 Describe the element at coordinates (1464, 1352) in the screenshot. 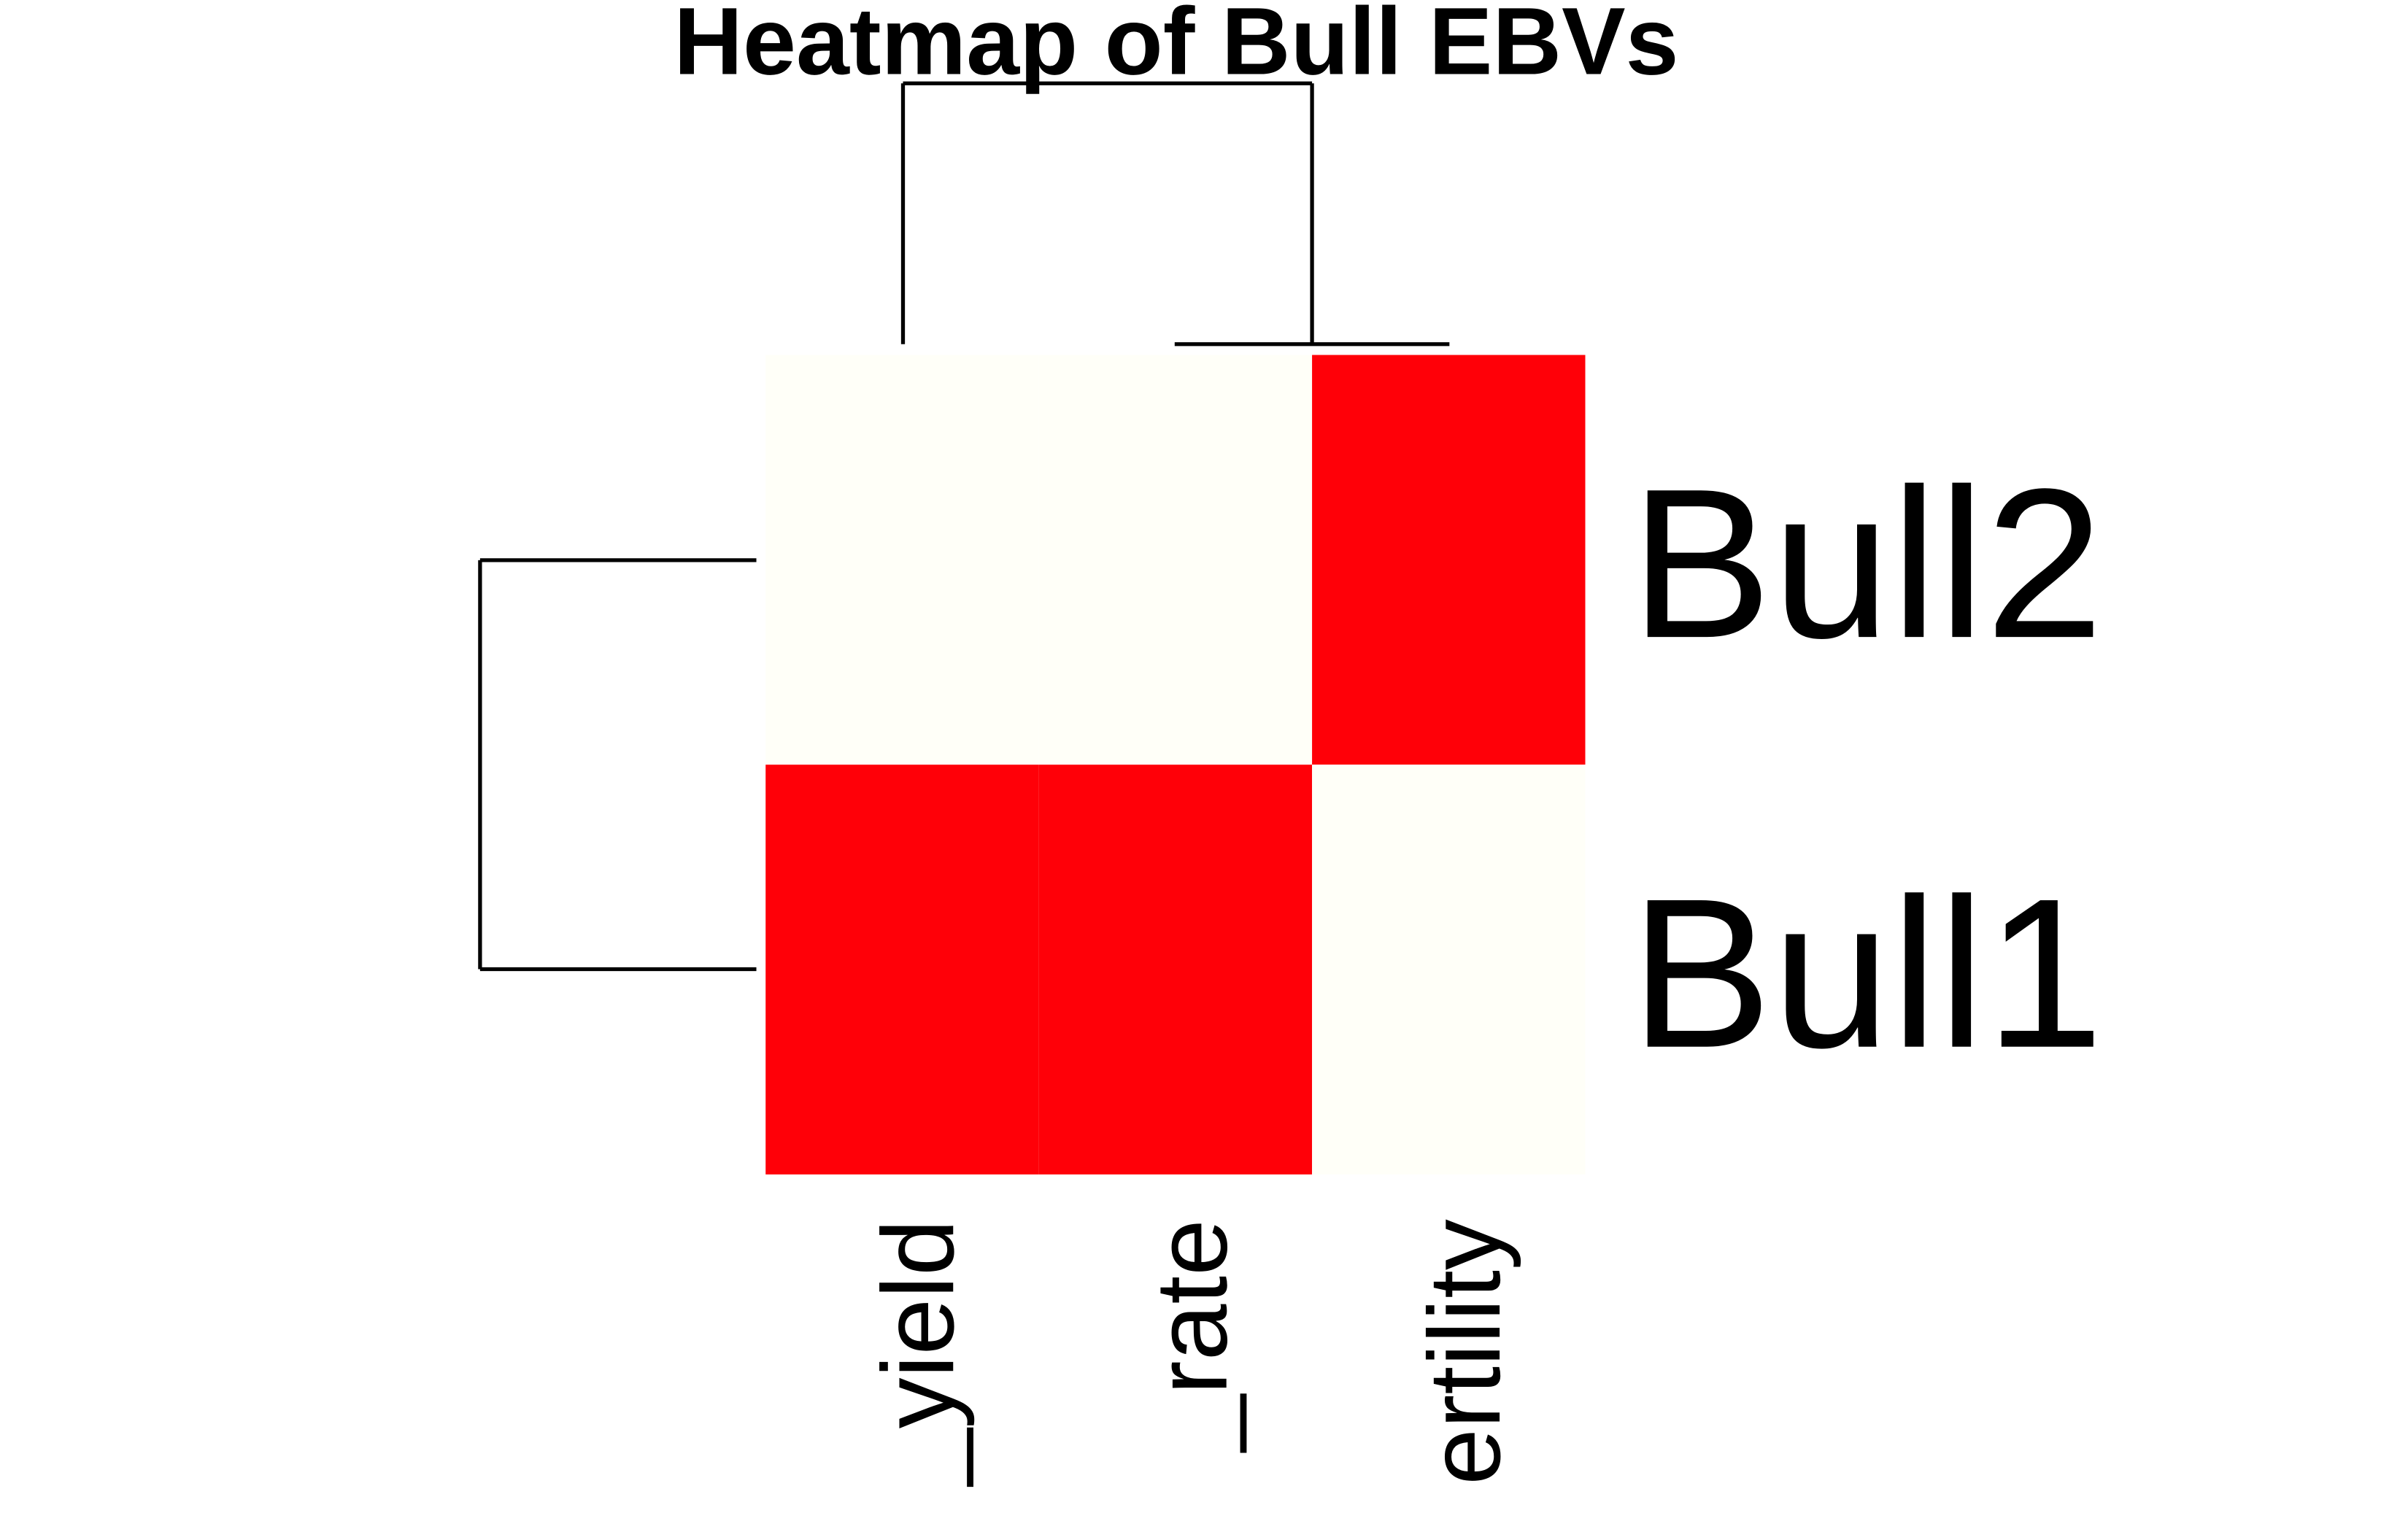

I see `column-label: ertility` at that location.